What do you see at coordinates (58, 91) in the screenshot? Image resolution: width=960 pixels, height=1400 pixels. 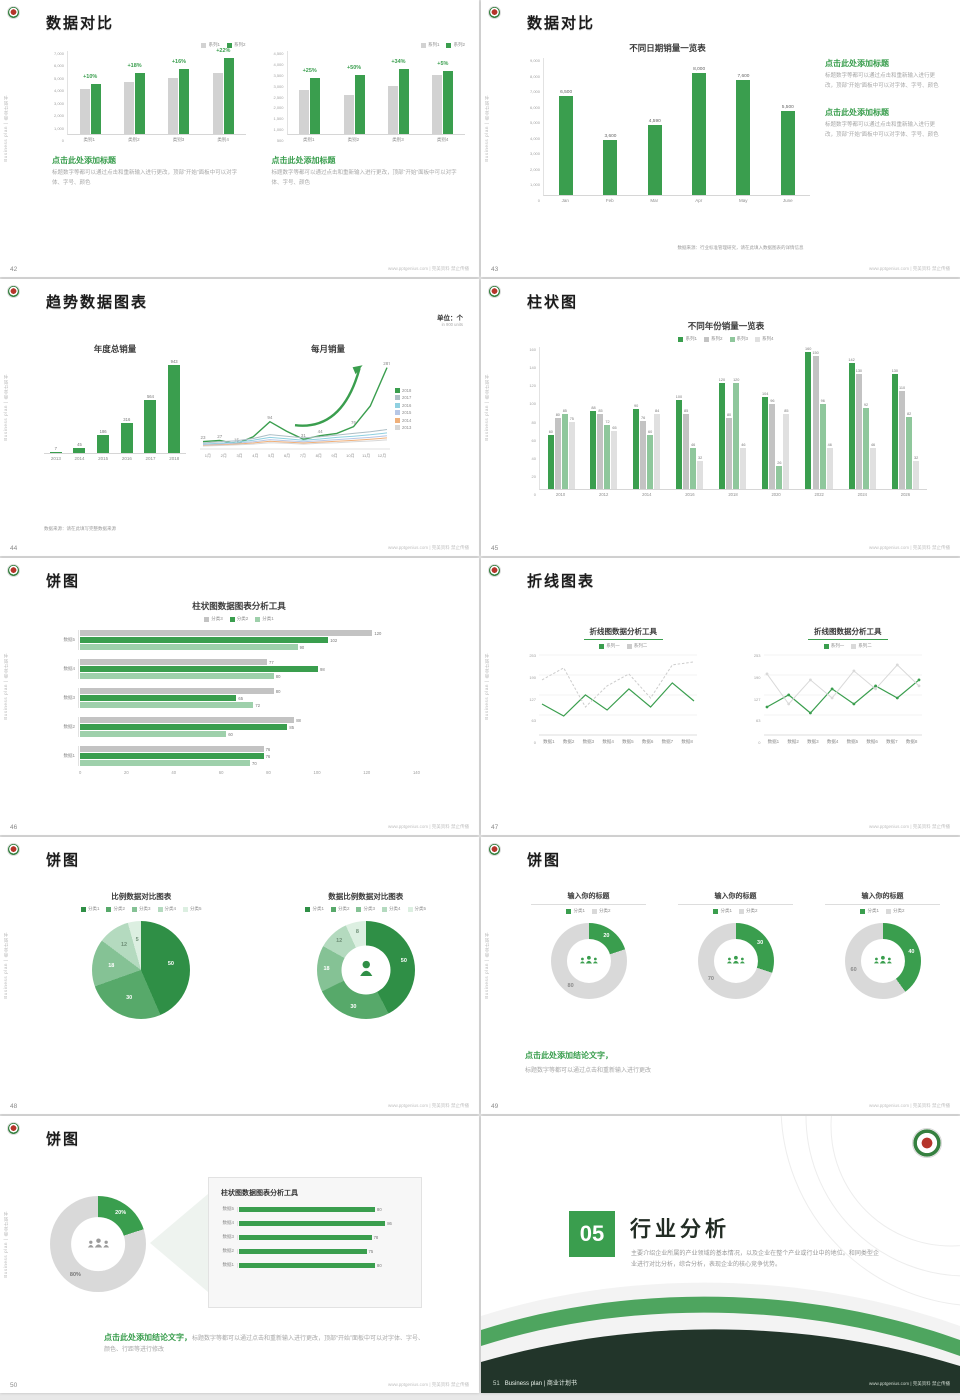 I see `y-tick: 4,000` at bounding box center [58, 91].